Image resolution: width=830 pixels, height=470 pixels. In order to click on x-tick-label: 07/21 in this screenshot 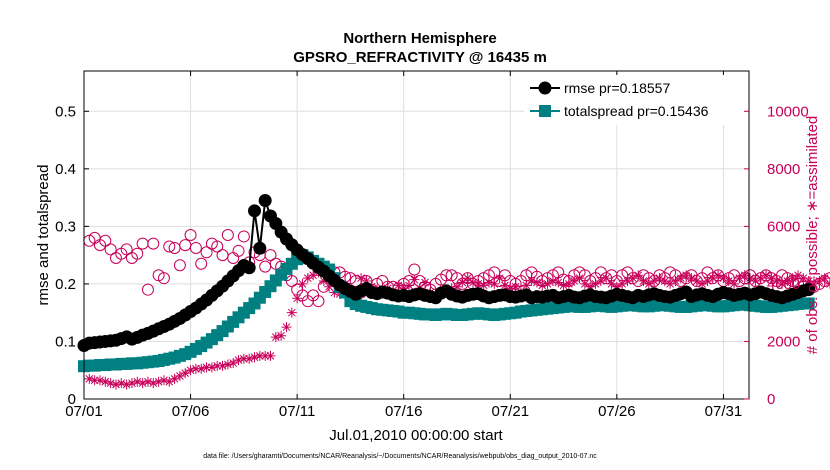, I will do `click(511, 411)`.